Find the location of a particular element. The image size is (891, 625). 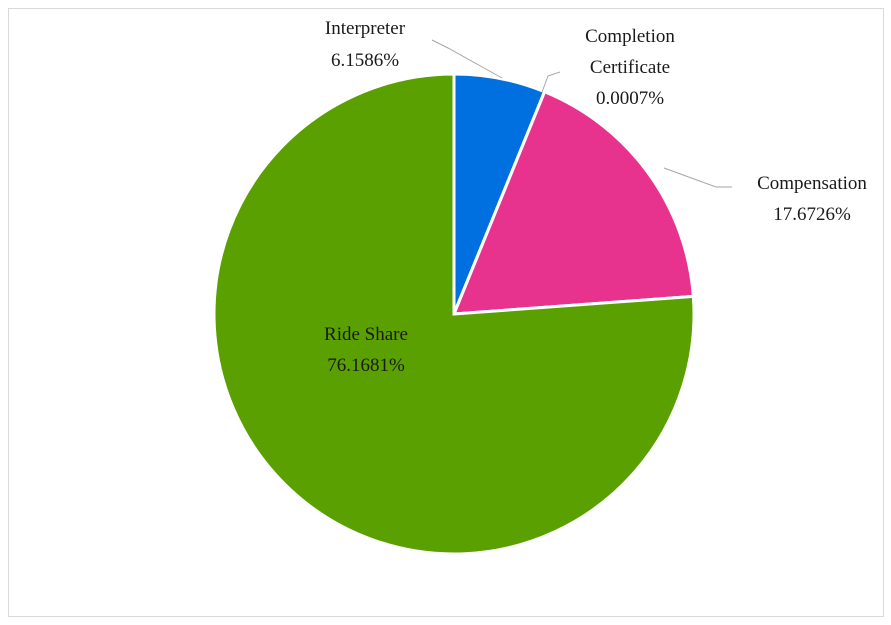

completion-certificate-label-line2: Certificate is located at coordinates (630, 67).